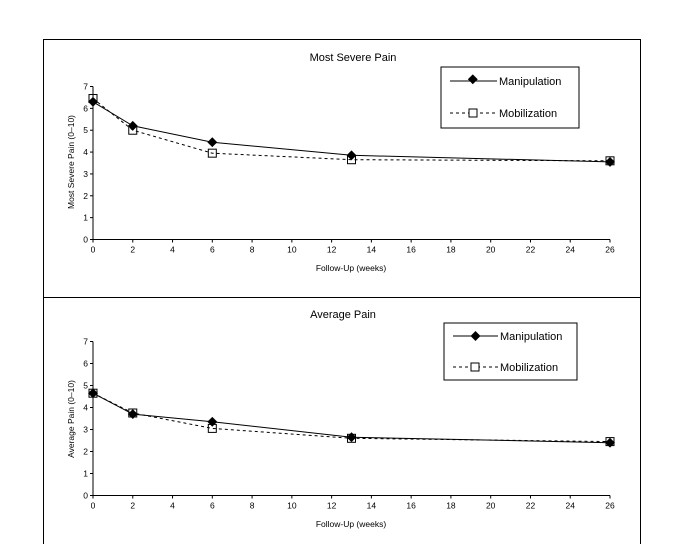 Image resolution: width=687 pixels, height=544 pixels. I want to click on y-axis-label: Average Pain (0–10), so click(71, 419).